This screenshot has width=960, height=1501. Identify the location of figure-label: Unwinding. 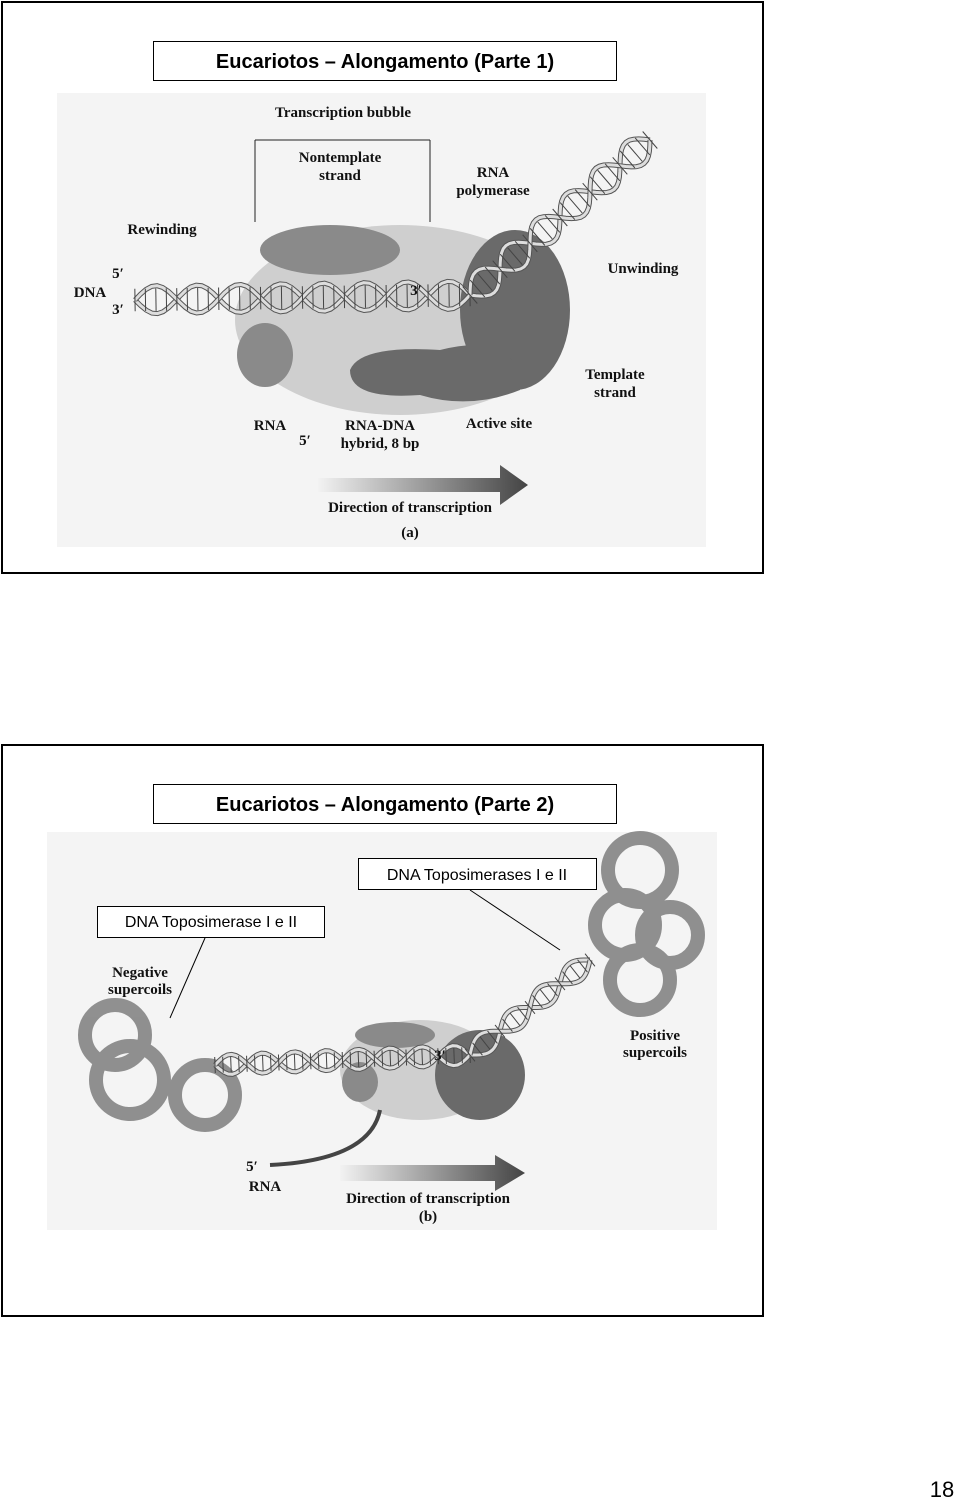
(643, 269).